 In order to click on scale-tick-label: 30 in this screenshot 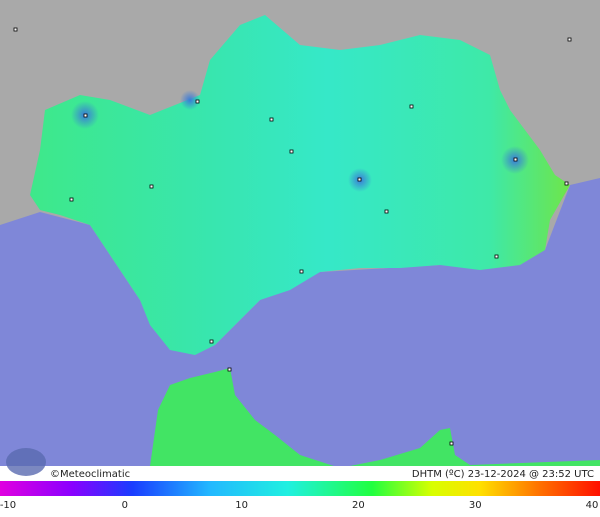, I will do `click(475, 505)`.